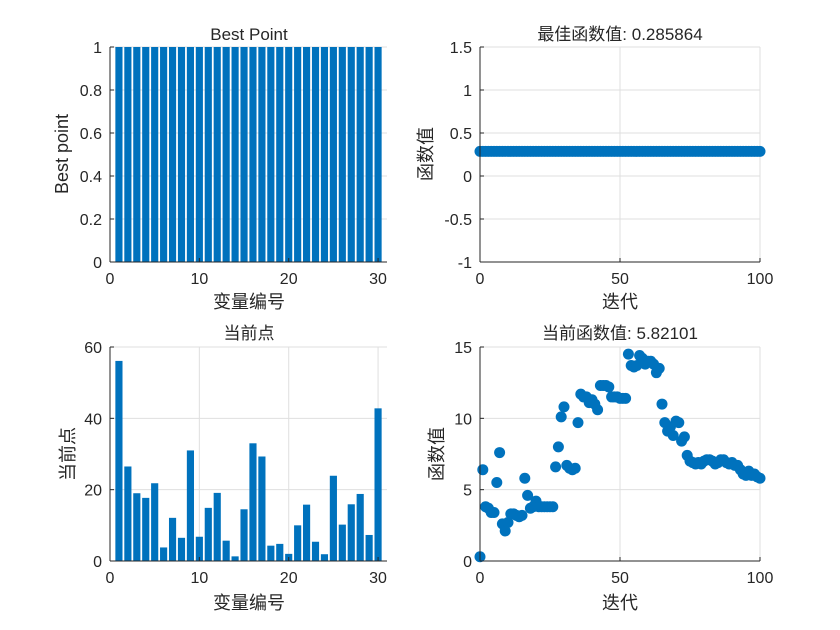 Image resolution: width=840 pixels, height=630 pixels. What do you see at coordinates (760, 279) in the screenshot?
I see `x-tick-label: 100` at bounding box center [760, 279].